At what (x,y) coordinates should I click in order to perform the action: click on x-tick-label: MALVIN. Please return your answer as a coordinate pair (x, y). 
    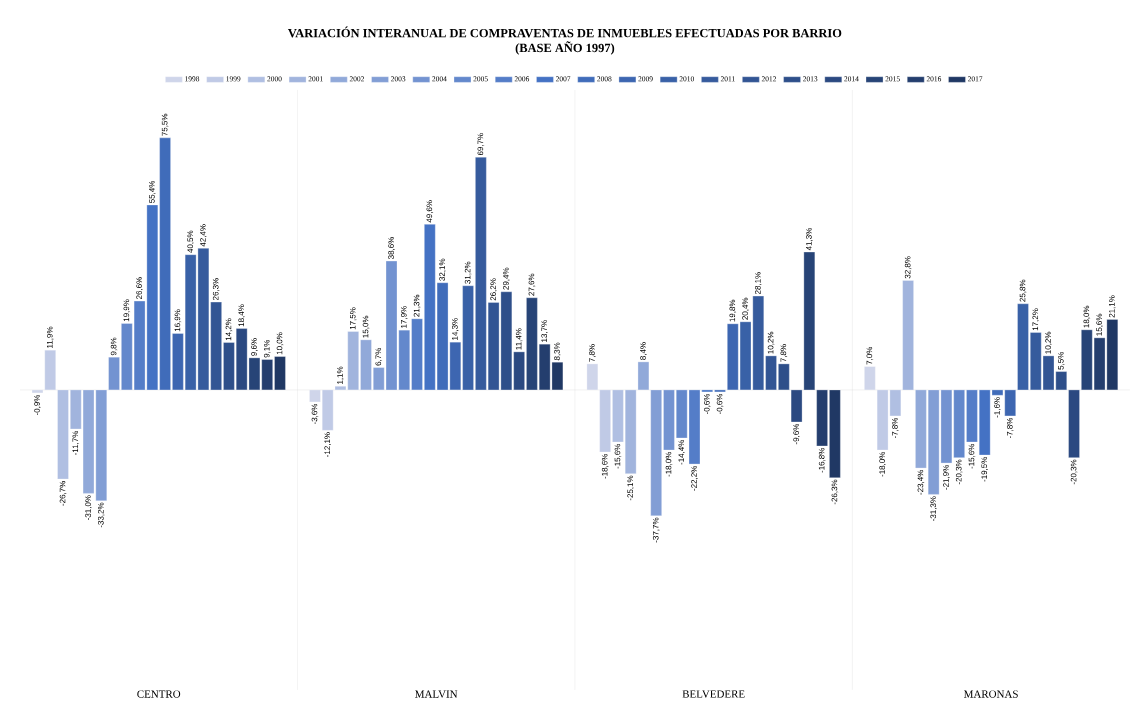
    Looking at the image, I should click on (436, 694).